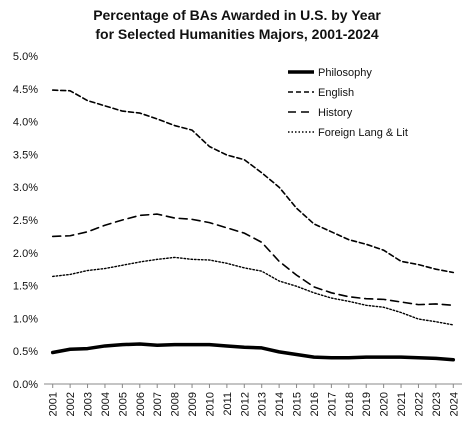 The width and height of the screenshot is (474, 430). I want to click on y-tick-label: 5.0%, so click(25, 57).